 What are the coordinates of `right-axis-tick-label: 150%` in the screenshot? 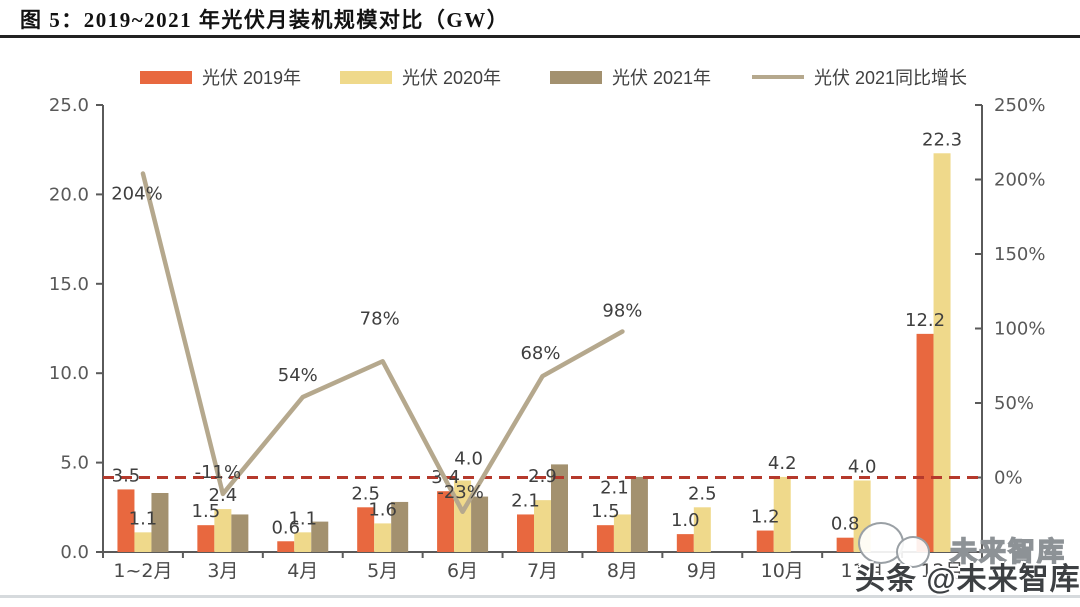 It's located at (1019, 254).